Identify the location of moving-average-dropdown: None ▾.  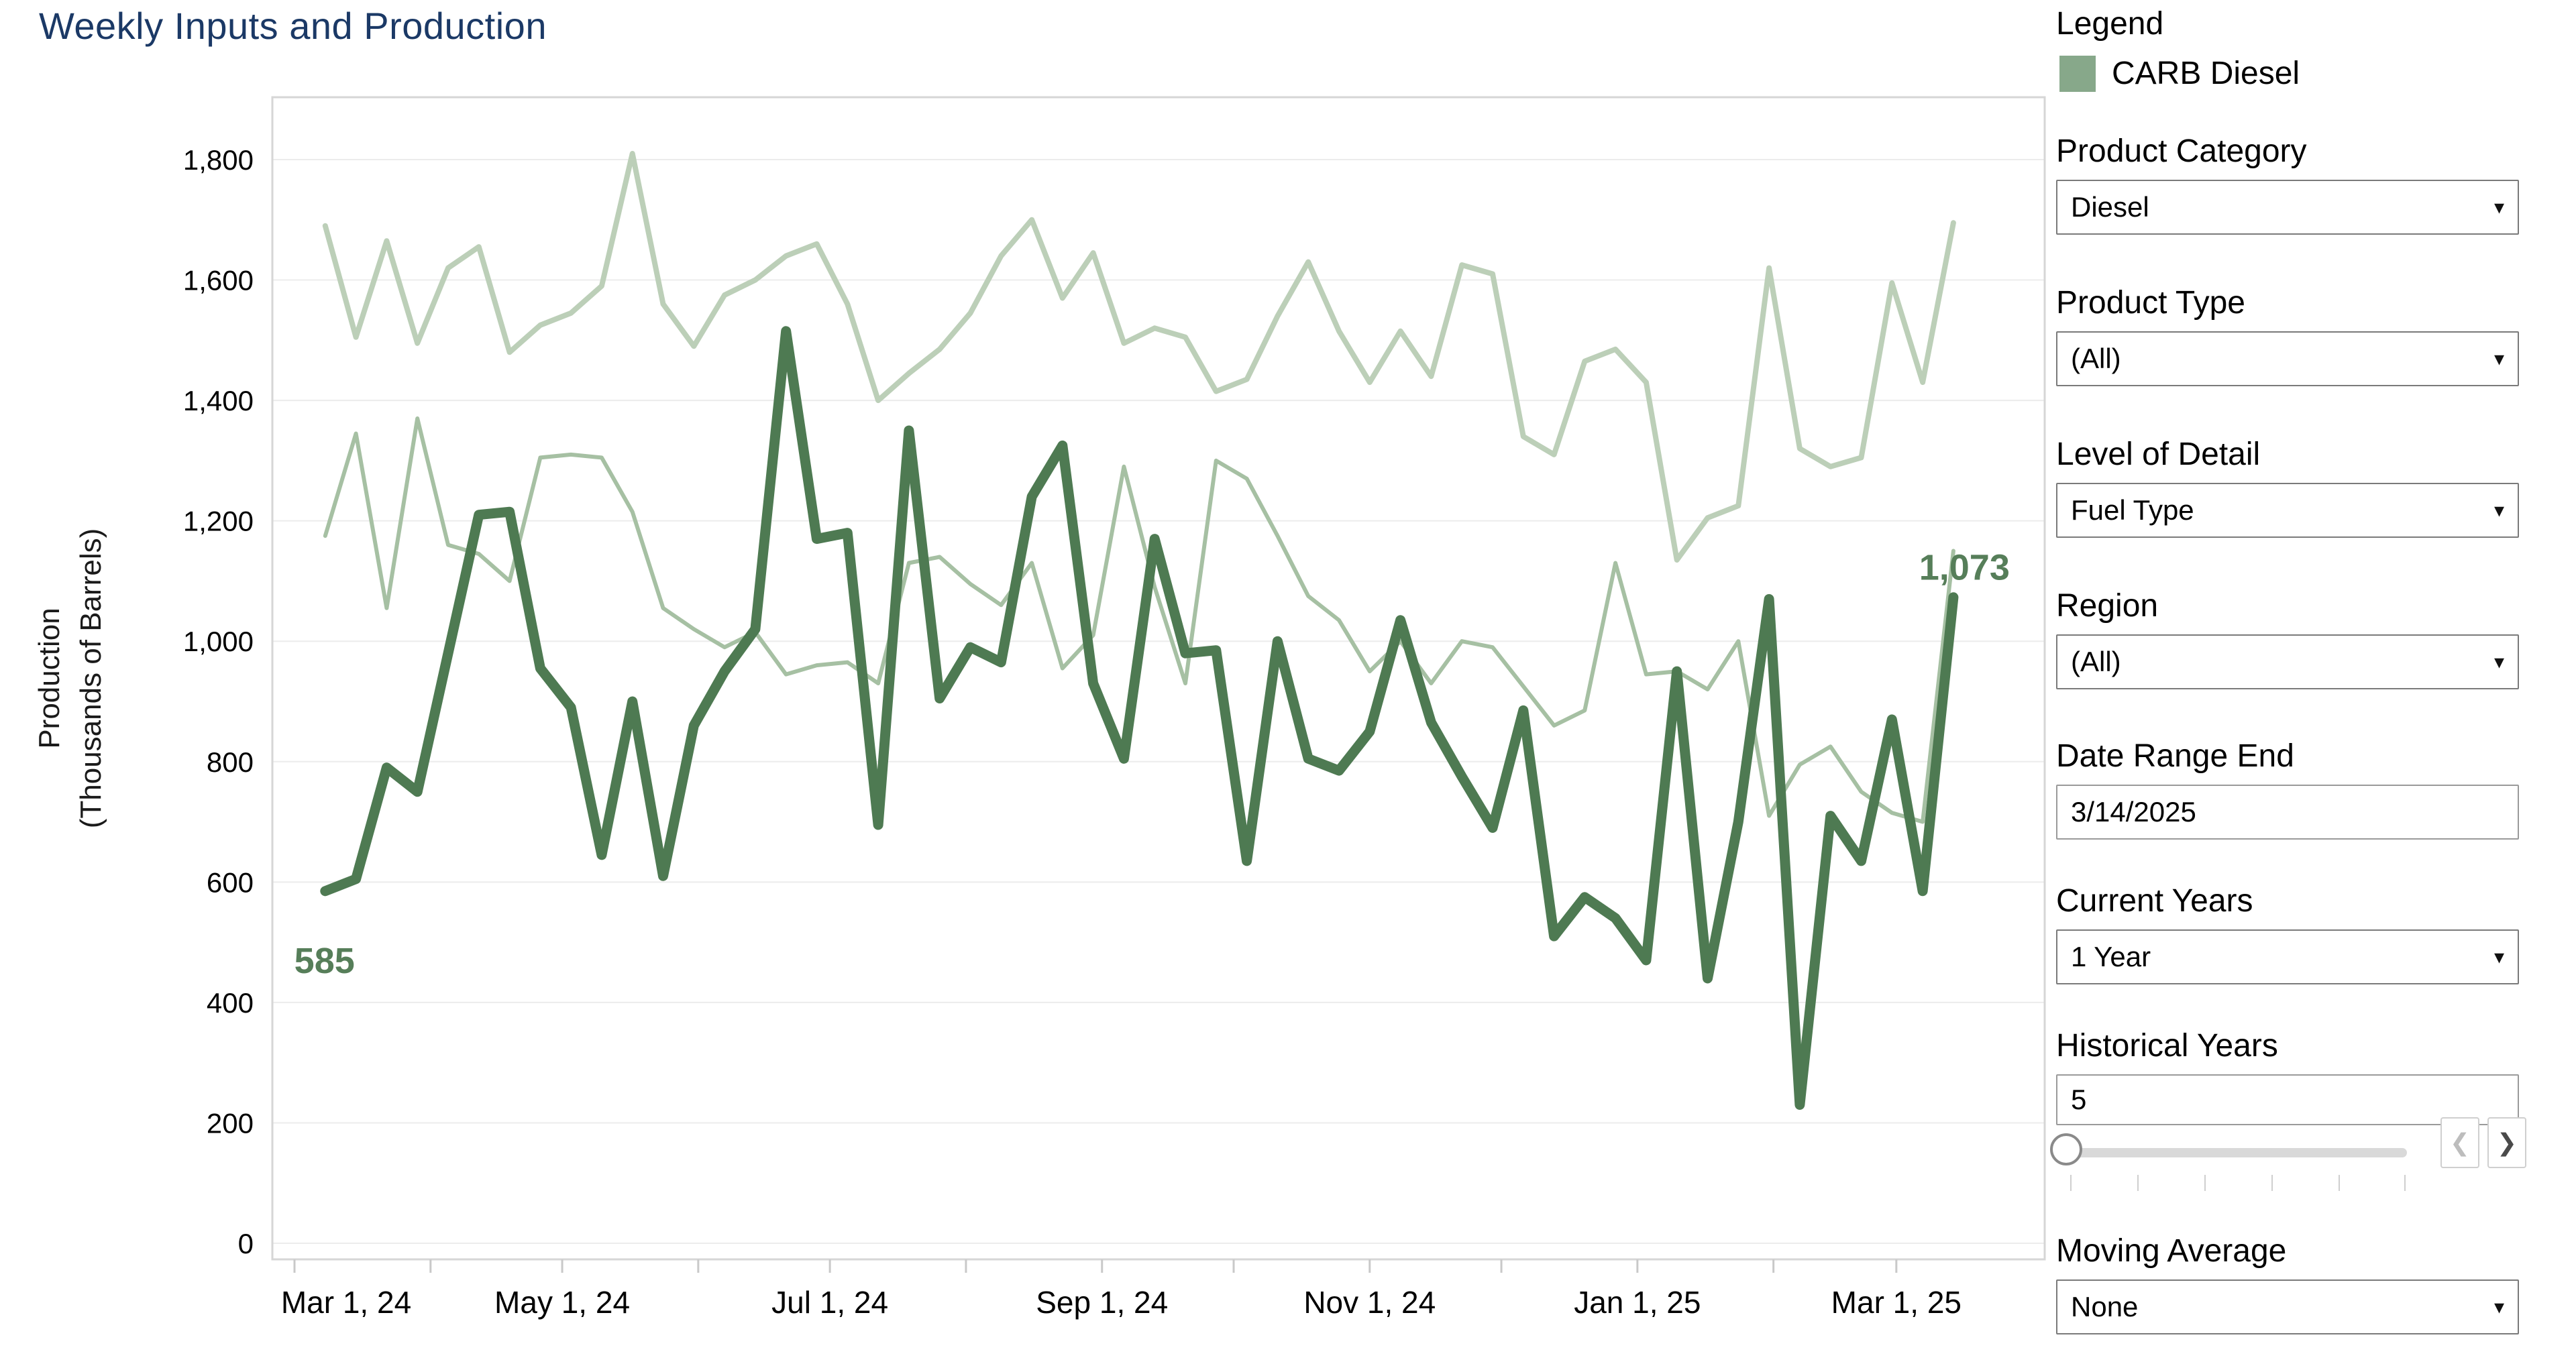
(2287, 1306).